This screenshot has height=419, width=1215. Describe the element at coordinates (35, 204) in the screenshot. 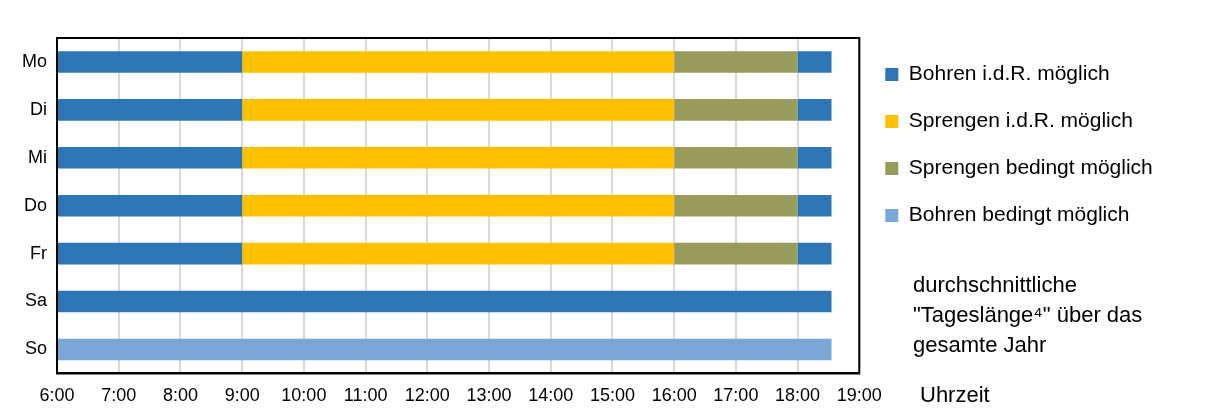

I see `y-tick-label: Do` at that location.